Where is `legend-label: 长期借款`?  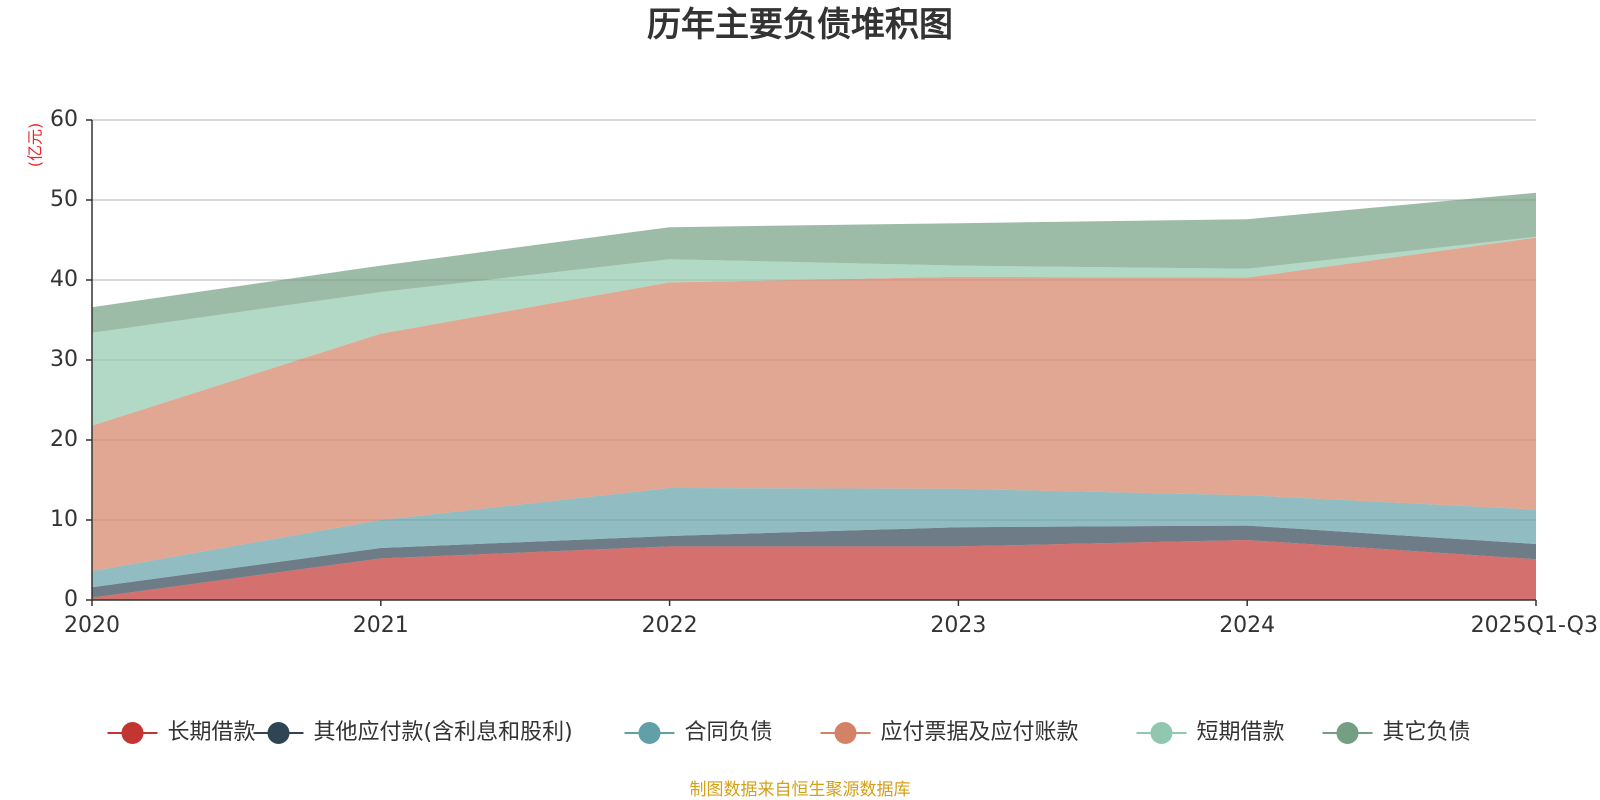 legend-label: 长期借款 is located at coordinates (212, 732).